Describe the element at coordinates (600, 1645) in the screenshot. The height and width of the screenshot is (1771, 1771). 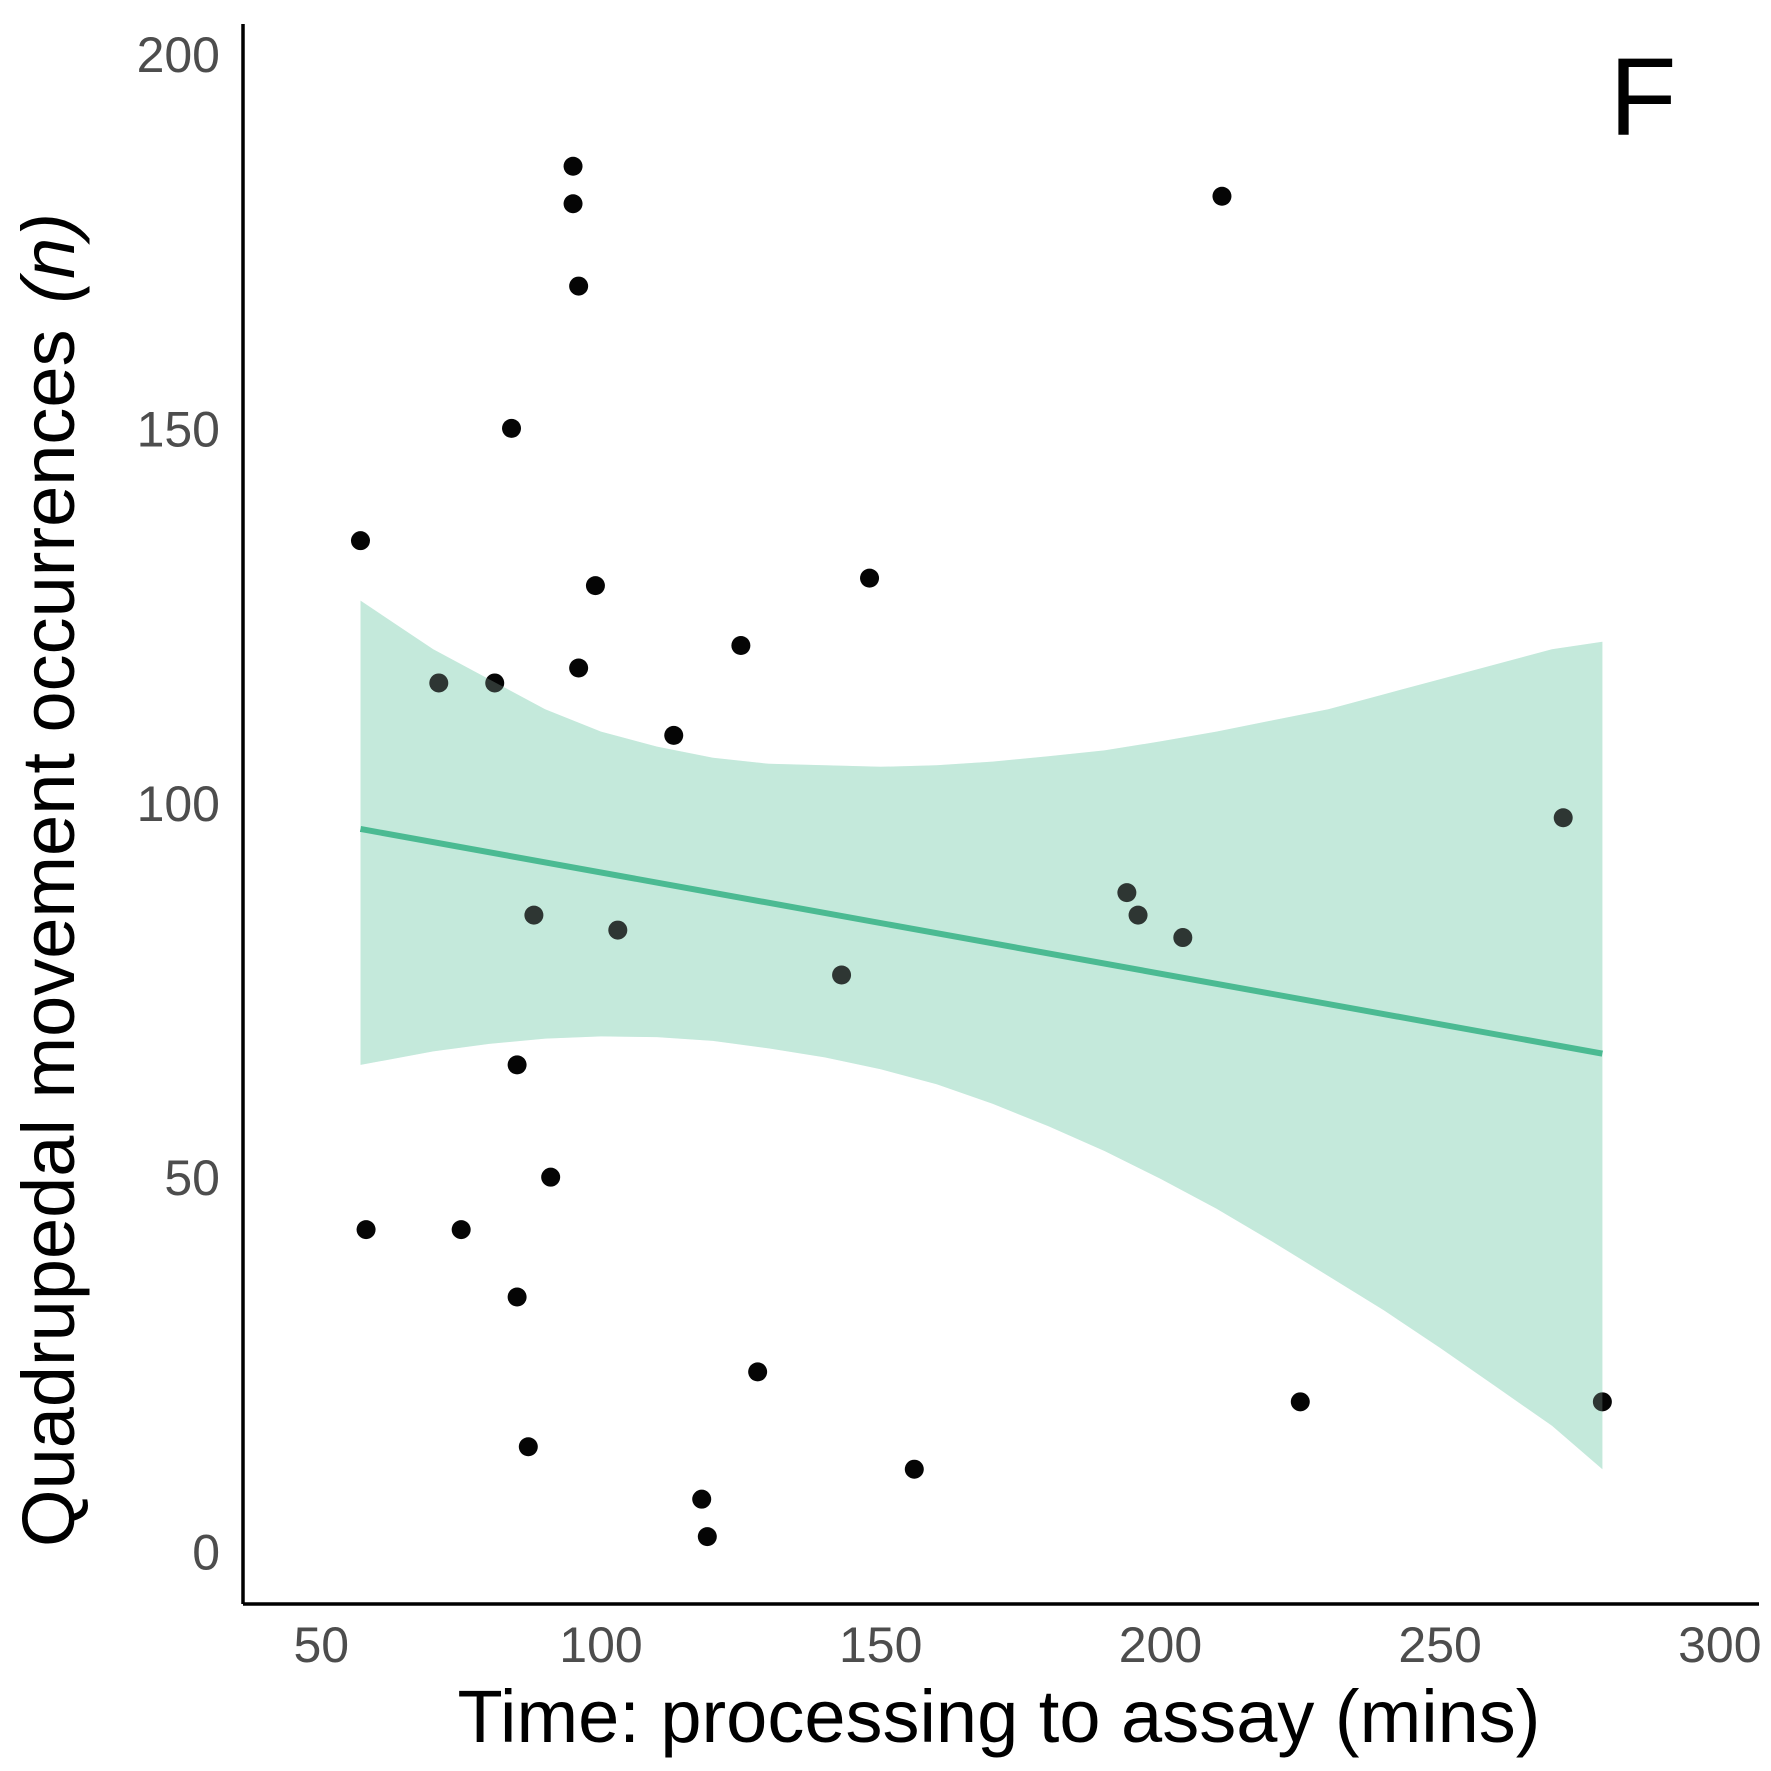
I see `x-tick-label: 100` at that location.